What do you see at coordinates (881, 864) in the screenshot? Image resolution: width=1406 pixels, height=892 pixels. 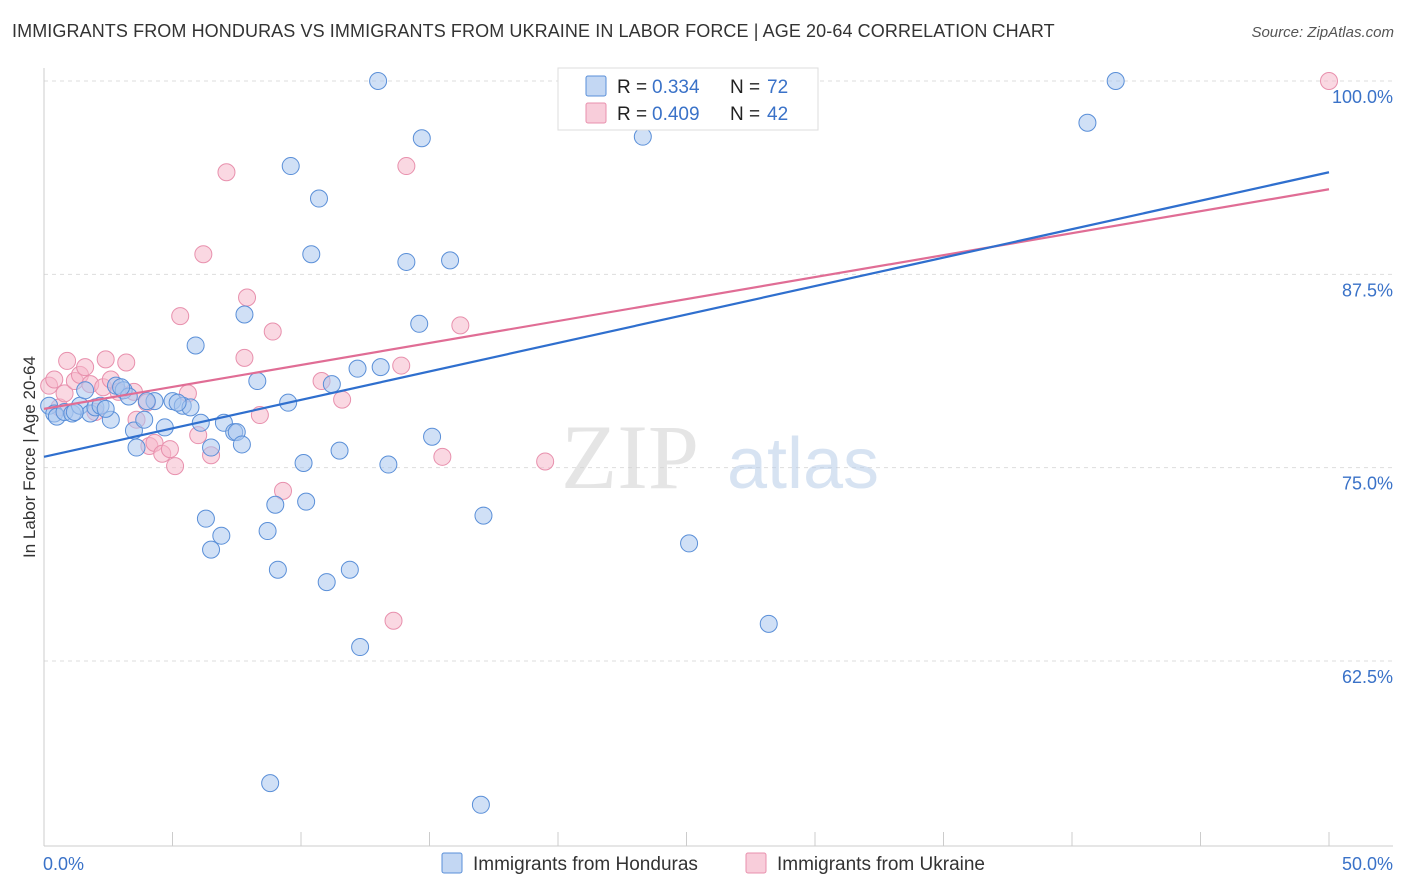 I see `legend-label-ukraine: Immigrants from Ukraine` at bounding box center [881, 864].